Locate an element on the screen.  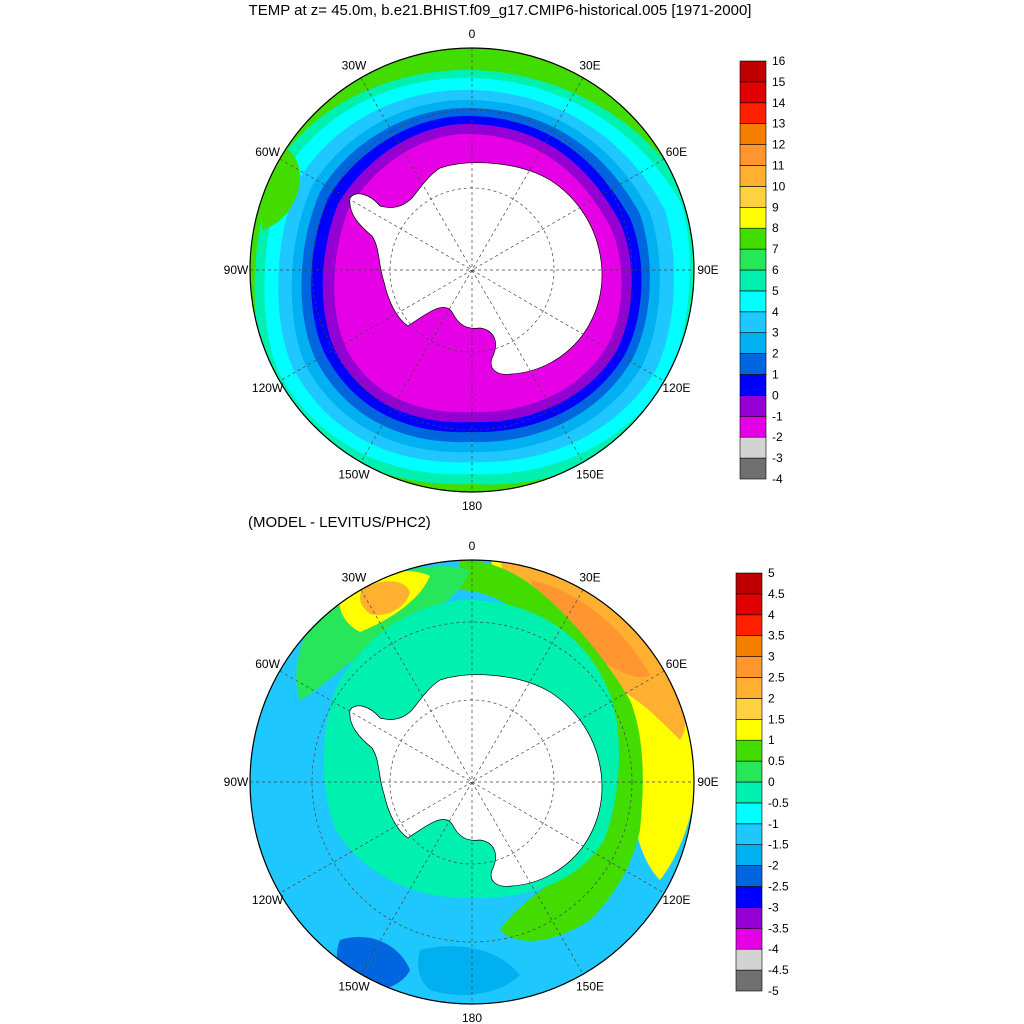
top-colorbar-label: 8 is located at coordinates (775, 228).